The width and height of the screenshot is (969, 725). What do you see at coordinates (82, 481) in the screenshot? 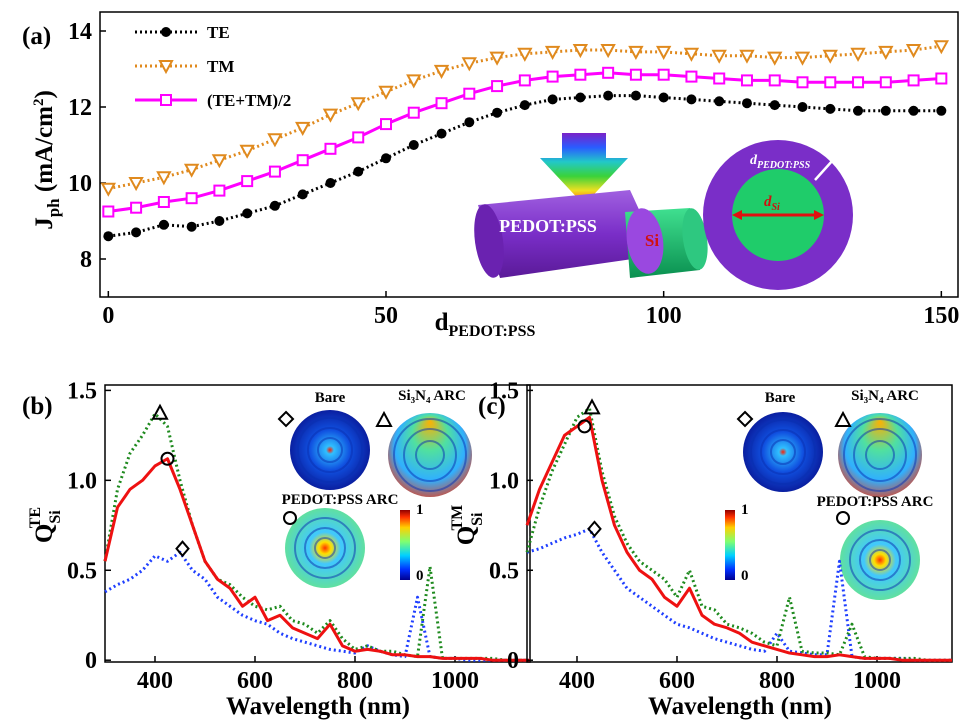
I see `y-tick-label: 1.0` at bounding box center [82, 481].